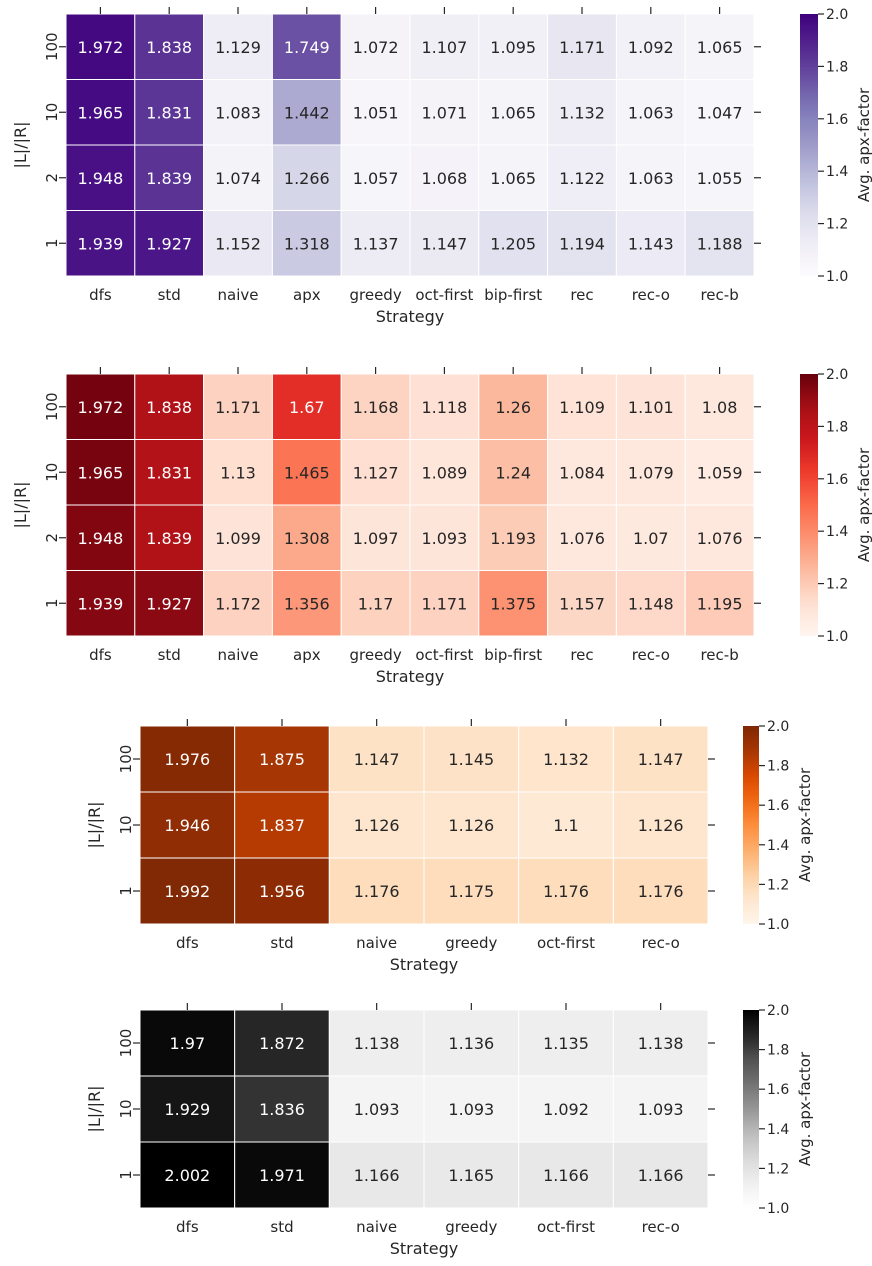  I want to click on x-tick-label: std, so click(281, 943).